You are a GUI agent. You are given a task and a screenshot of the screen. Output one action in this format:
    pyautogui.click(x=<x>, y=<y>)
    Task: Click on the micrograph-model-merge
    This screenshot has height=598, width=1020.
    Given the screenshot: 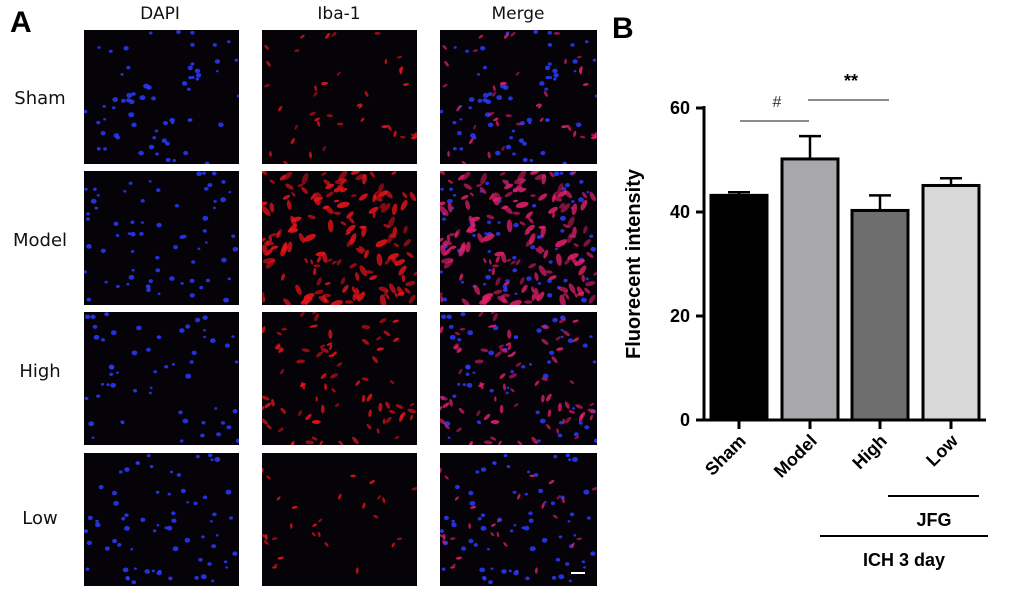 What is the action you would take?
    pyautogui.click(x=518, y=238)
    